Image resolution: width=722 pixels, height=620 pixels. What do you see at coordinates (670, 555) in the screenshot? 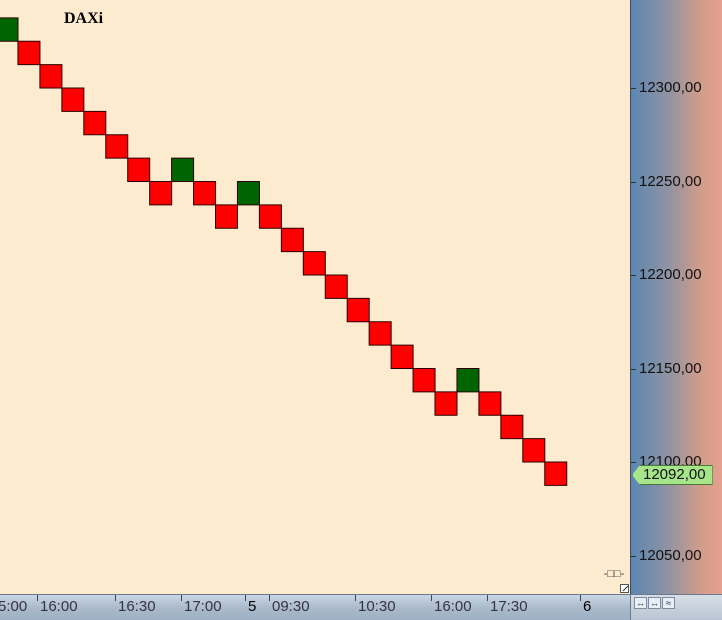
I see `price-tick-label: 12050,00` at bounding box center [670, 555].